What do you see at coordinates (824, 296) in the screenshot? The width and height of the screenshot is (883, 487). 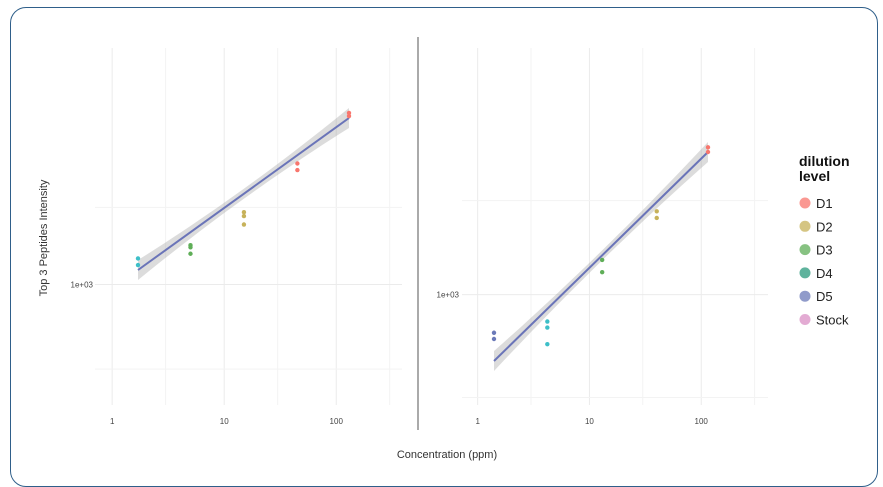 I see `legend-label-d5: D5` at bounding box center [824, 296].